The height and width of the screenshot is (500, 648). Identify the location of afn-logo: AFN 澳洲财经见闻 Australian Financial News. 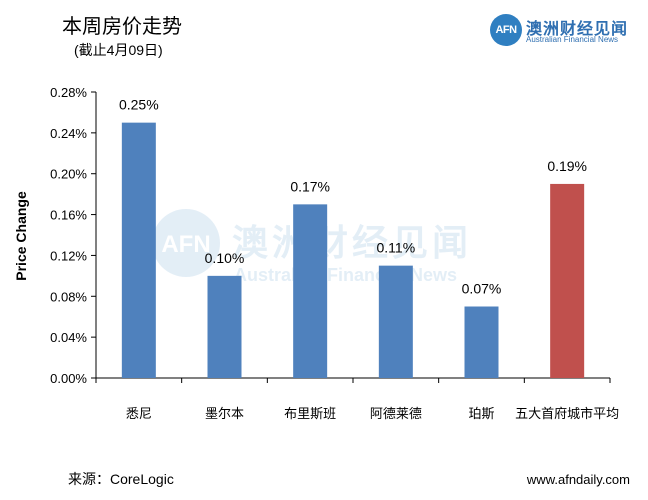
(565, 32).